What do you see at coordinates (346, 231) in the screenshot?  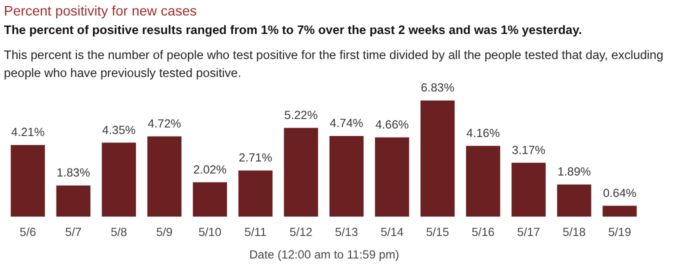 I see `x-tick-label: 5/13` at bounding box center [346, 231].